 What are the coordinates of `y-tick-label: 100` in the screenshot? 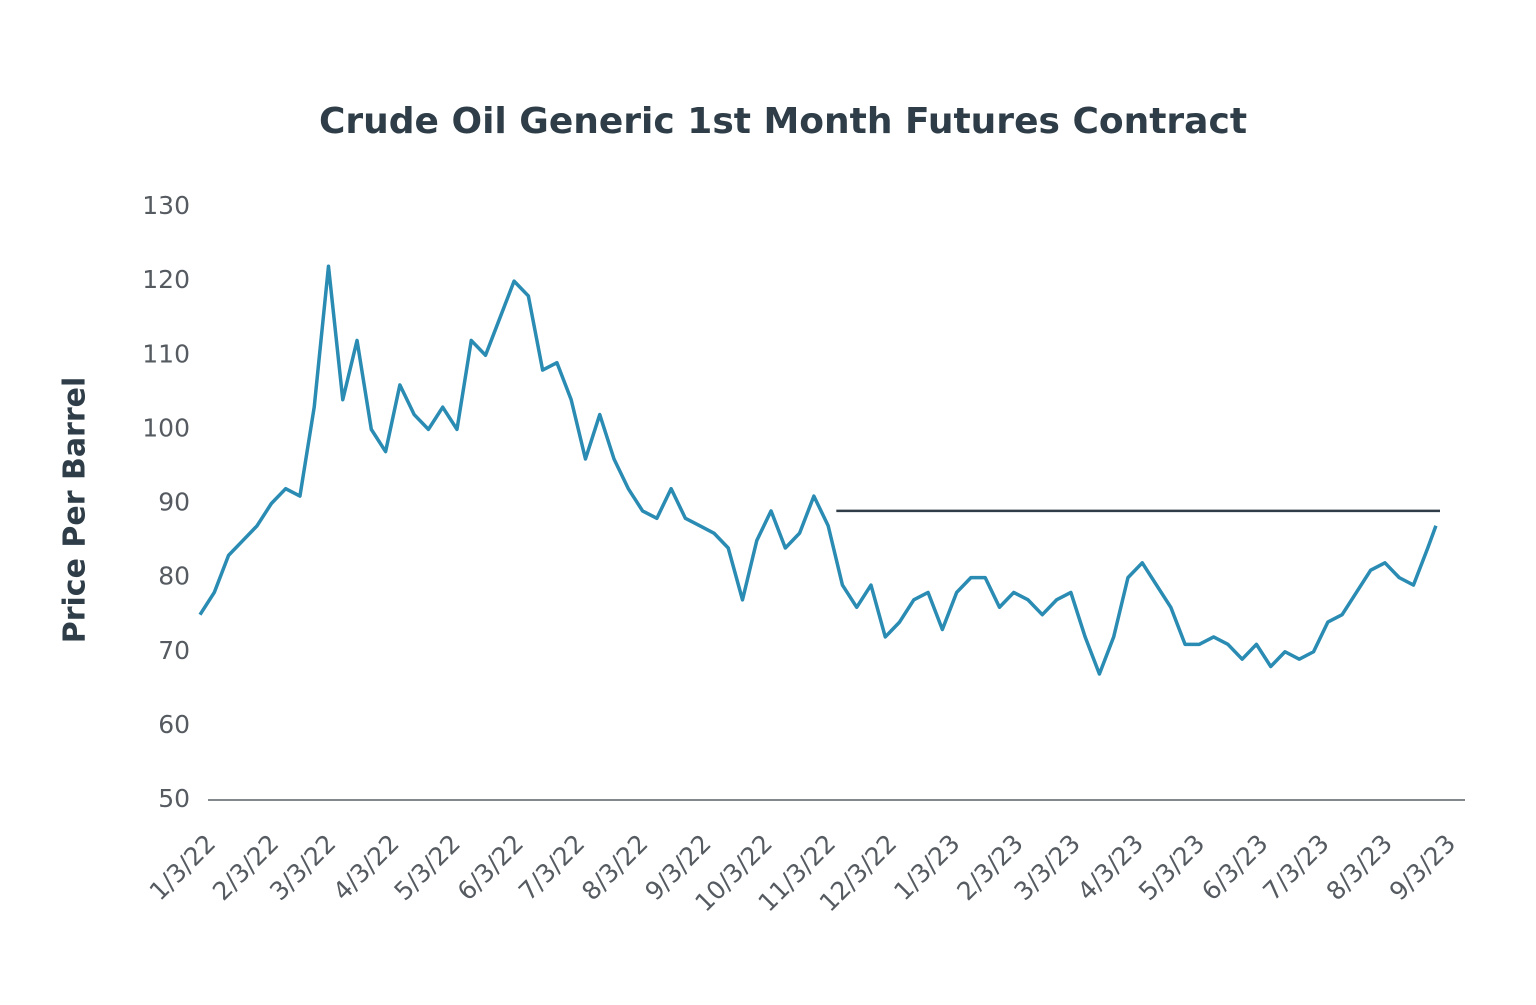 It's located at (166, 427).